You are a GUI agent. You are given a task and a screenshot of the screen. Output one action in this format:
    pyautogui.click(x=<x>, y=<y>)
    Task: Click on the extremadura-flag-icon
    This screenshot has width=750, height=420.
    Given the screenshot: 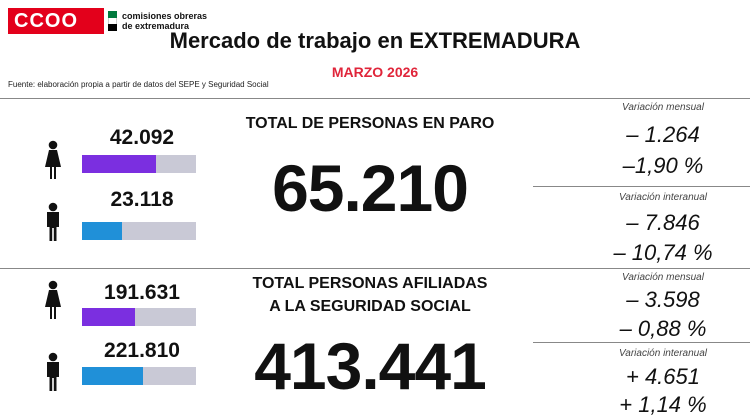 What is the action you would take?
    pyautogui.click(x=112, y=21)
    